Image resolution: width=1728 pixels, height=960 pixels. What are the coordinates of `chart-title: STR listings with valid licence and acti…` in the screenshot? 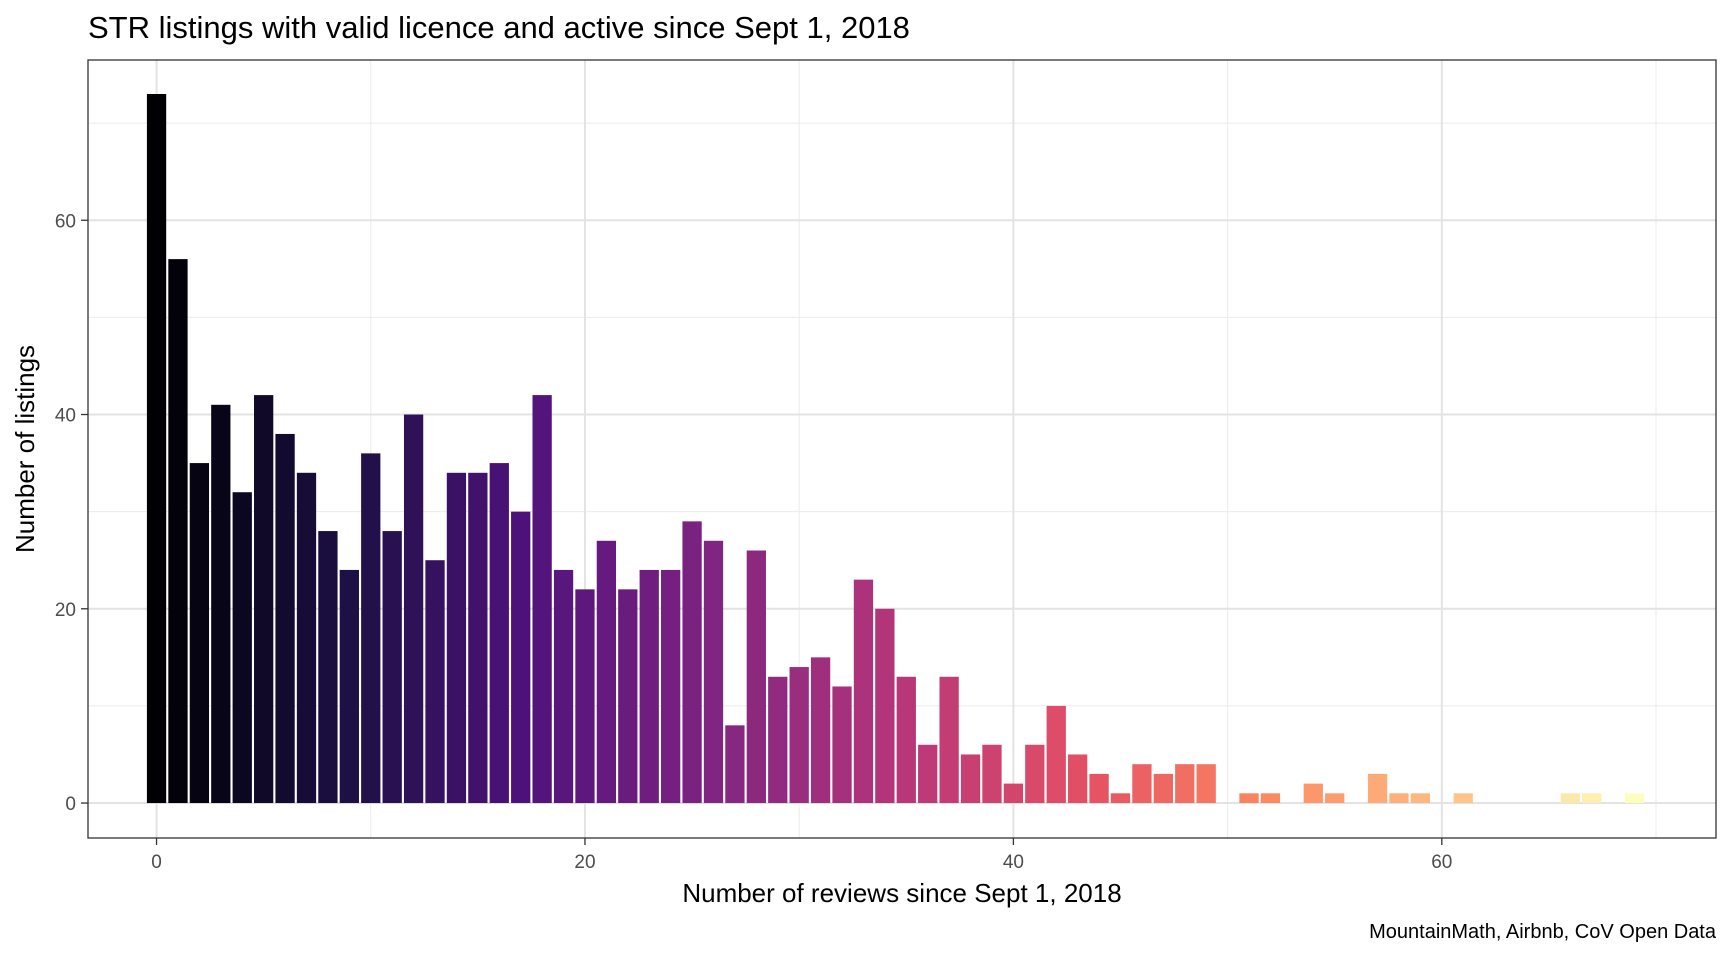 It's located at (499, 27).